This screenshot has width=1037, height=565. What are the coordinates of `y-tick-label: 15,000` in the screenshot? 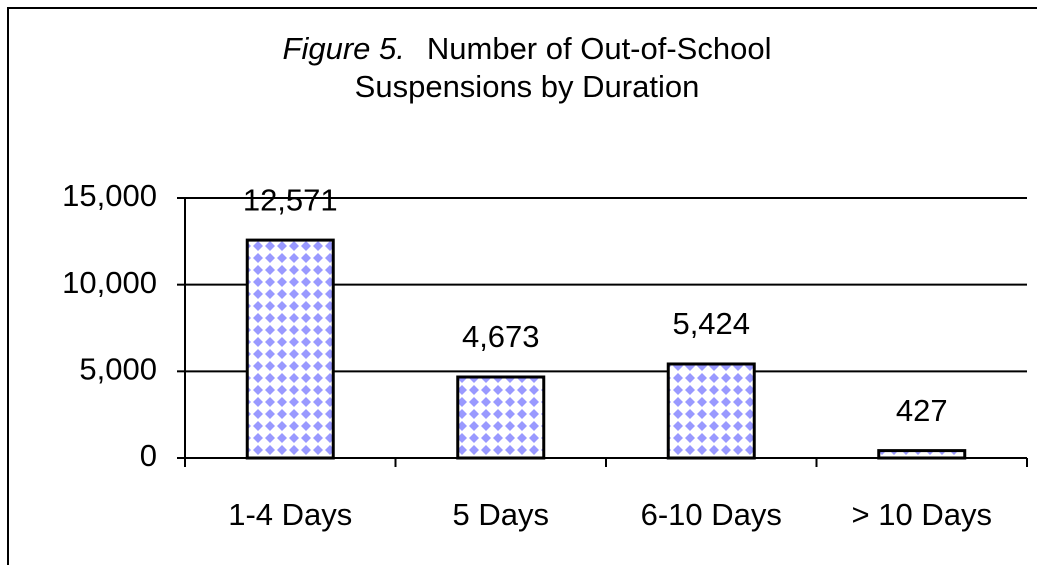 It's located at (109, 195).